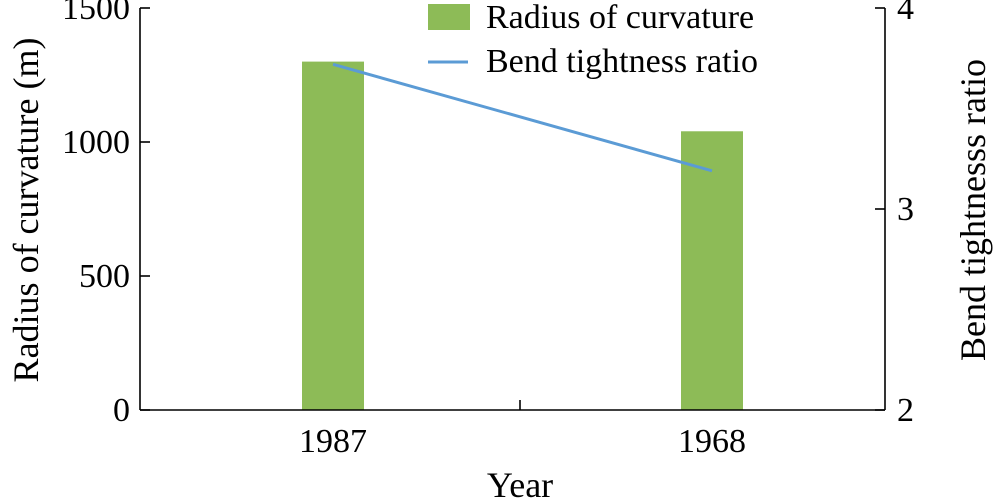 Image resolution: width=1000 pixels, height=501 pixels. What do you see at coordinates (622, 61) in the screenshot?
I see `legend-label-bend: Bend tightness ratio` at bounding box center [622, 61].